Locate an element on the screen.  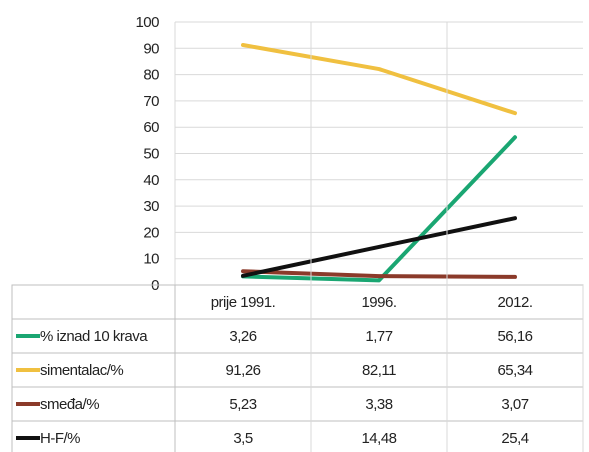
y-tick-label: 90 is located at coordinates (151, 48).